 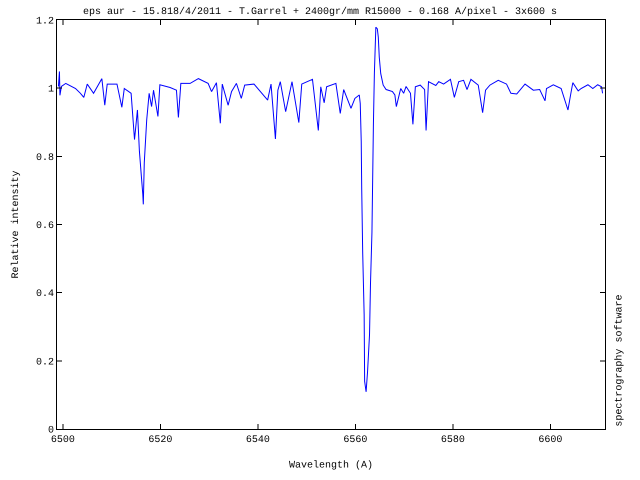 I want to click on y-tick-label: 0.4, so click(x=45, y=294).